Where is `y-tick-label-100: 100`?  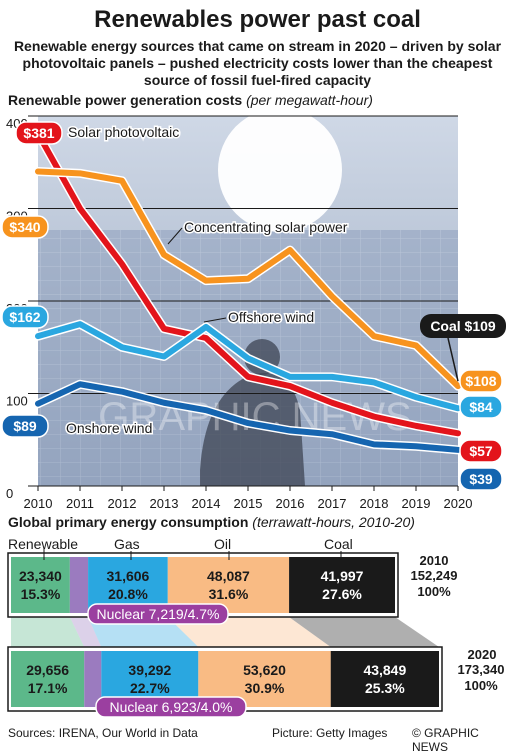 y-tick-label-100: 100 is located at coordinates (17, 401).